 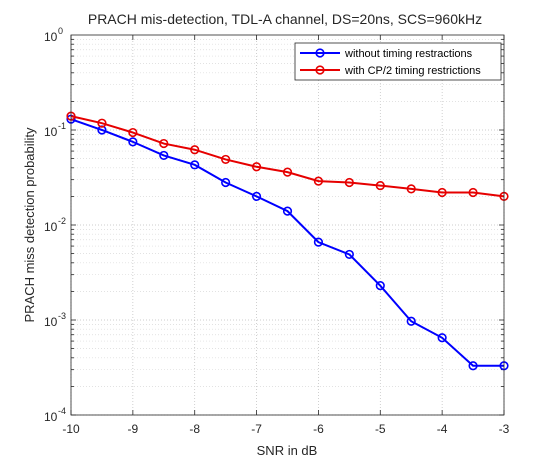 What do you see at coordinates (133, 429) in the screenshot?
I see `x-tick-label: -9` at bounding box center [133, 429].